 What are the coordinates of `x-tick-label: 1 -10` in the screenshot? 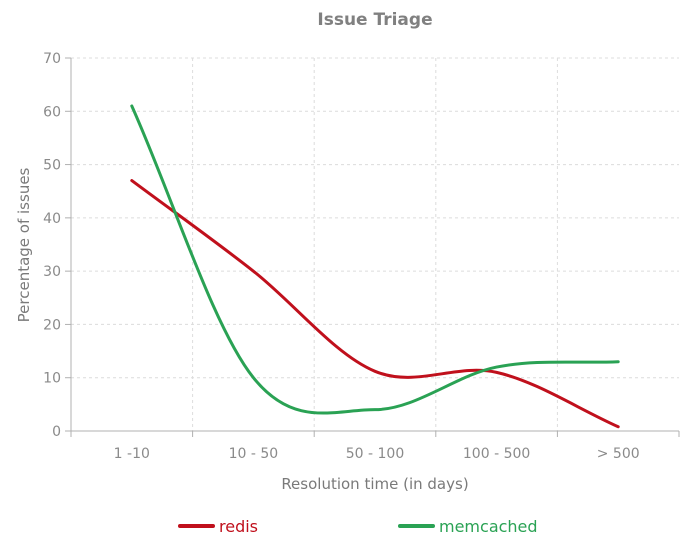 It's located at (132, 454).